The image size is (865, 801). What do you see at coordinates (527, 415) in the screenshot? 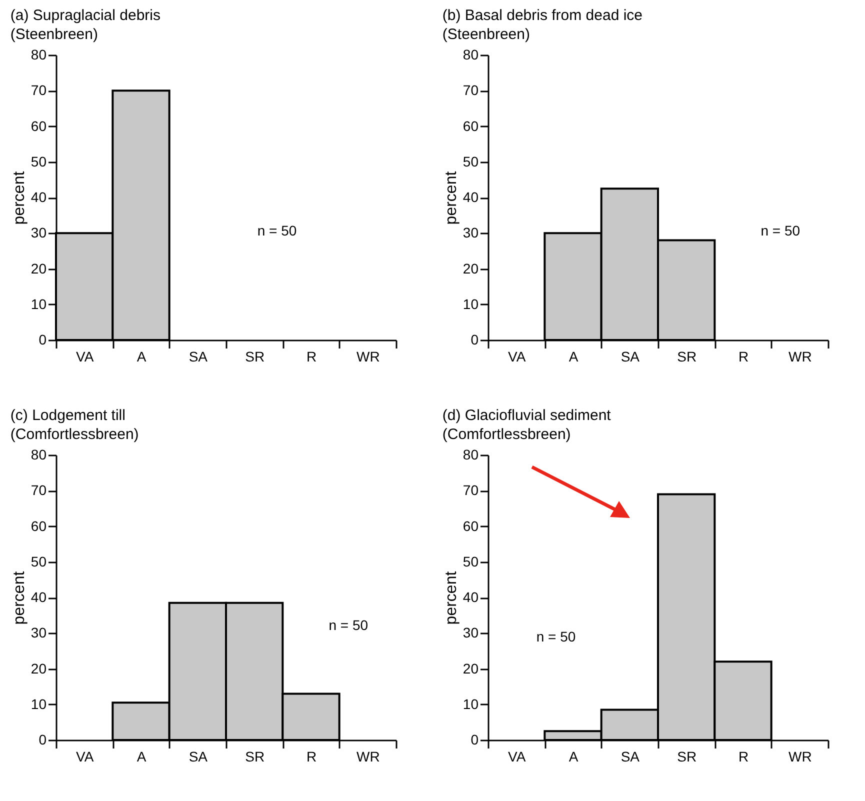
I see `chart-title: (d) Glaciofluvial sediment` at bounding box center [527, 415].